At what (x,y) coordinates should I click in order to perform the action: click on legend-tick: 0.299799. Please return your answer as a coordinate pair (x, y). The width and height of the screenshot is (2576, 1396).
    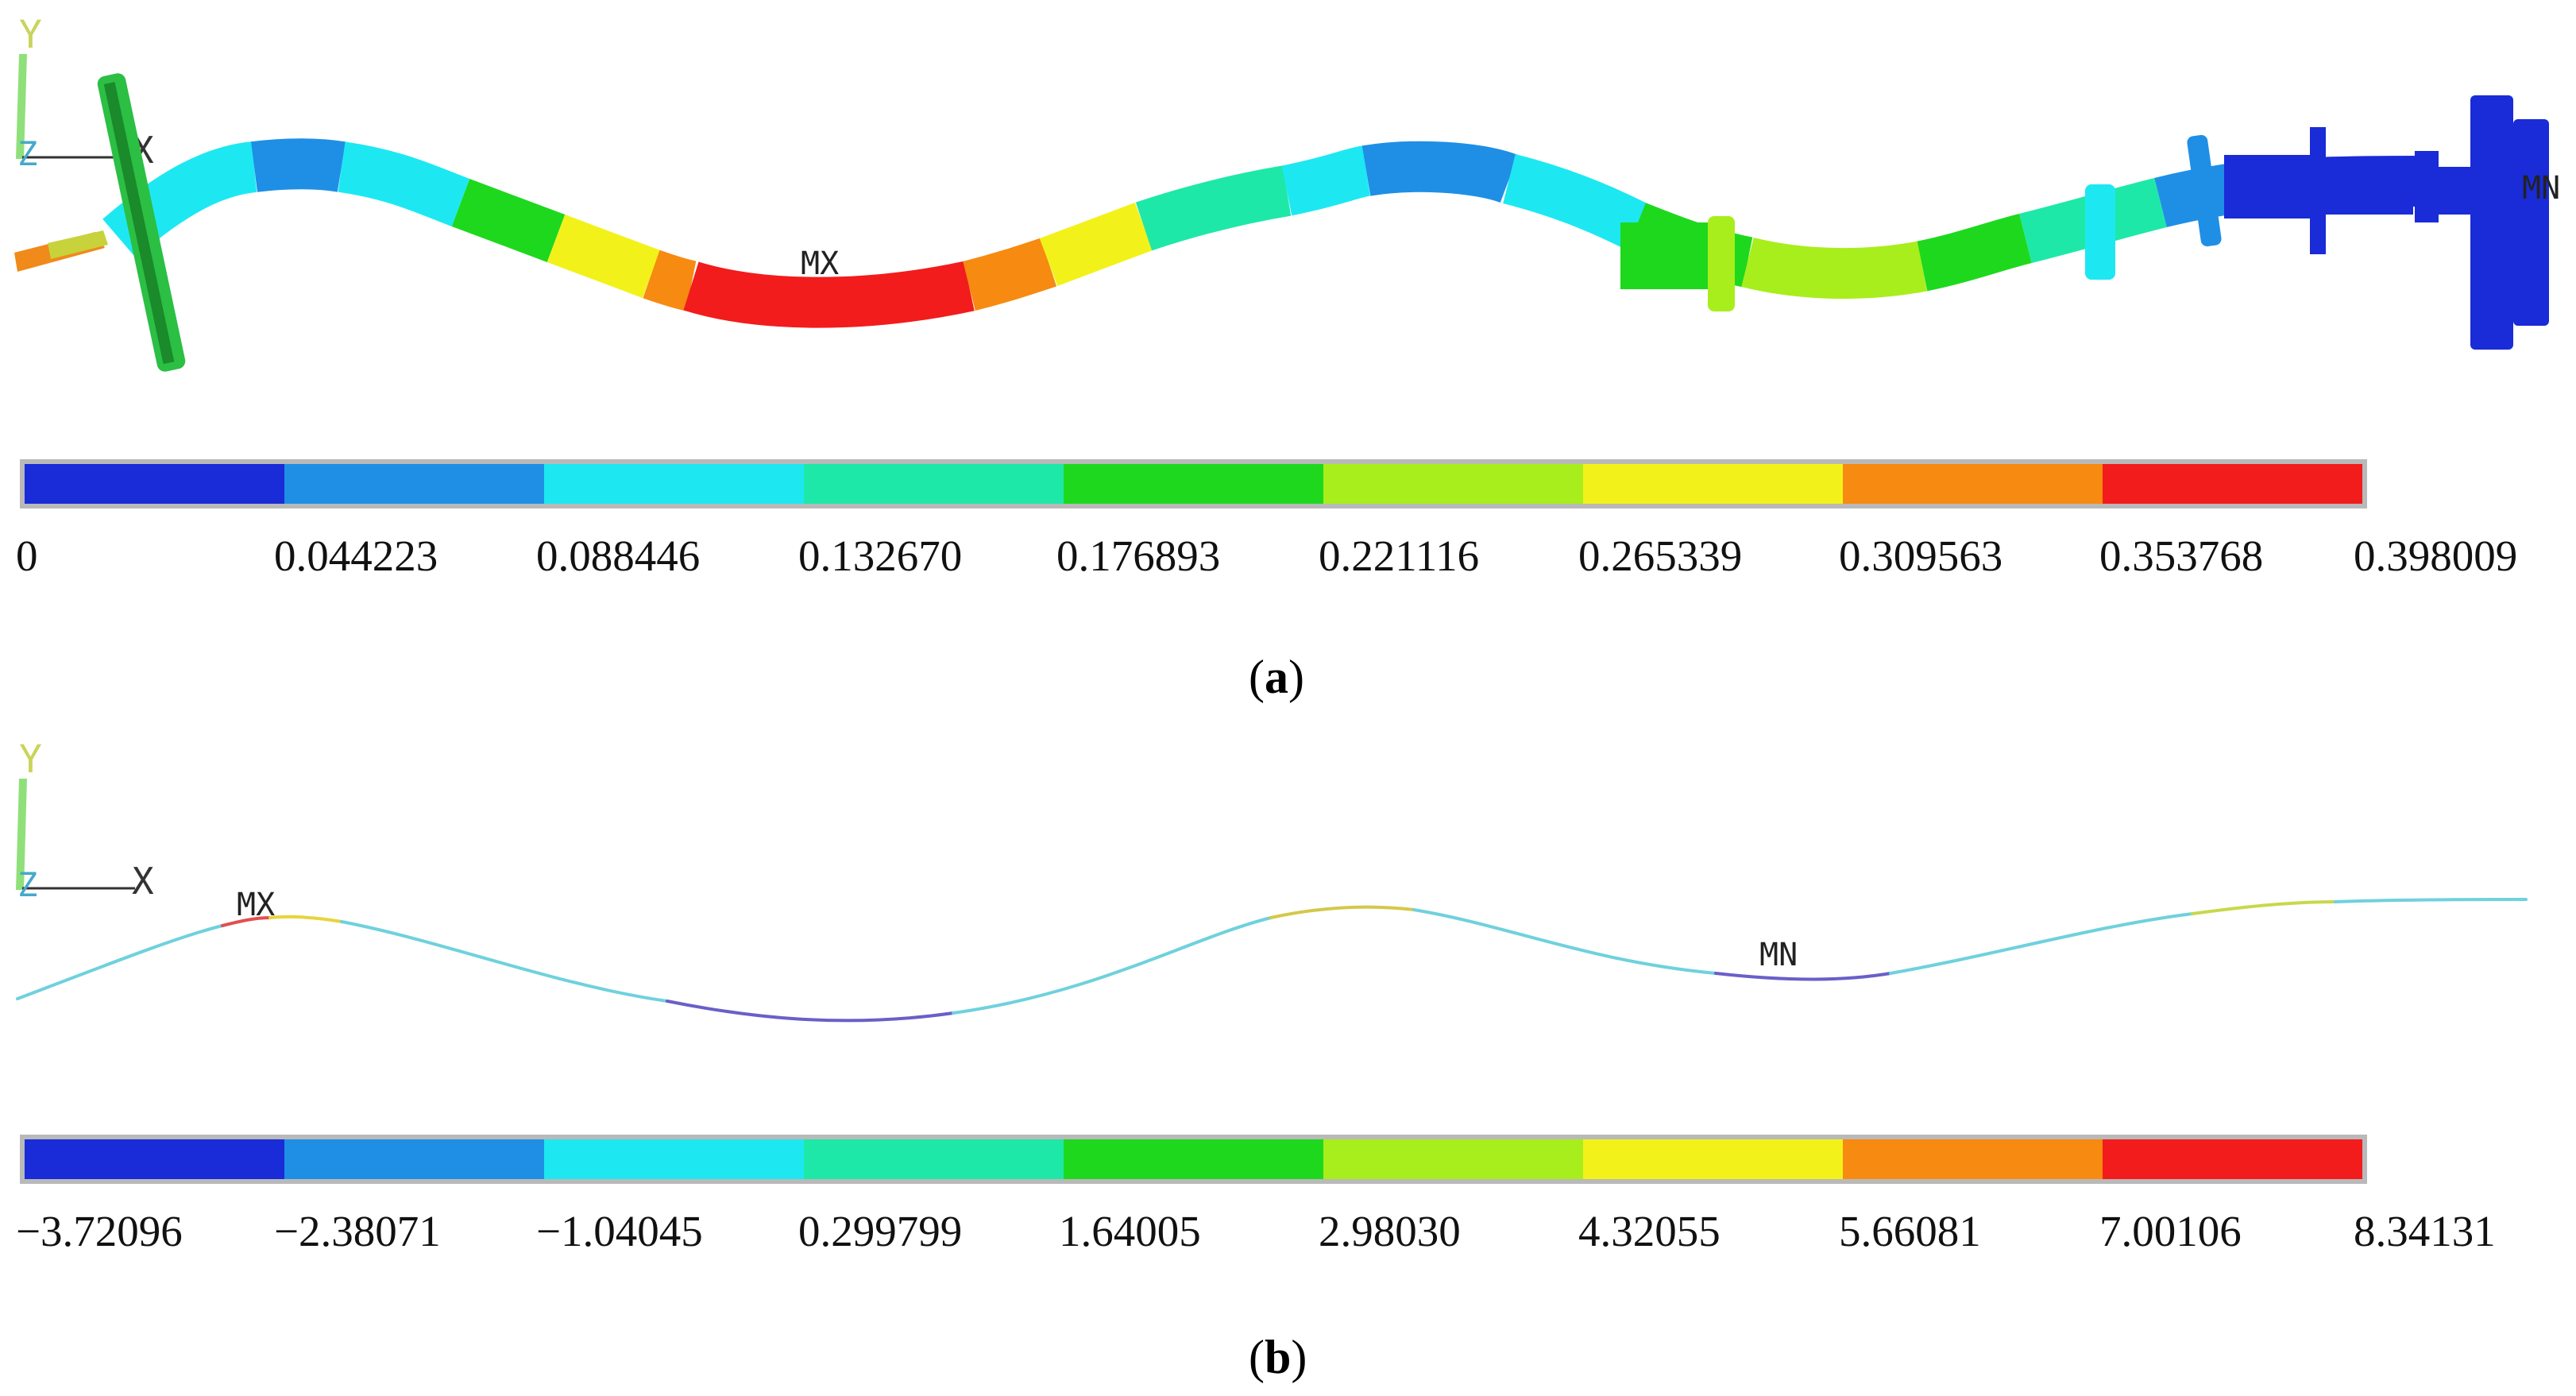
    Looking at the image, I should click on (880, 1231).